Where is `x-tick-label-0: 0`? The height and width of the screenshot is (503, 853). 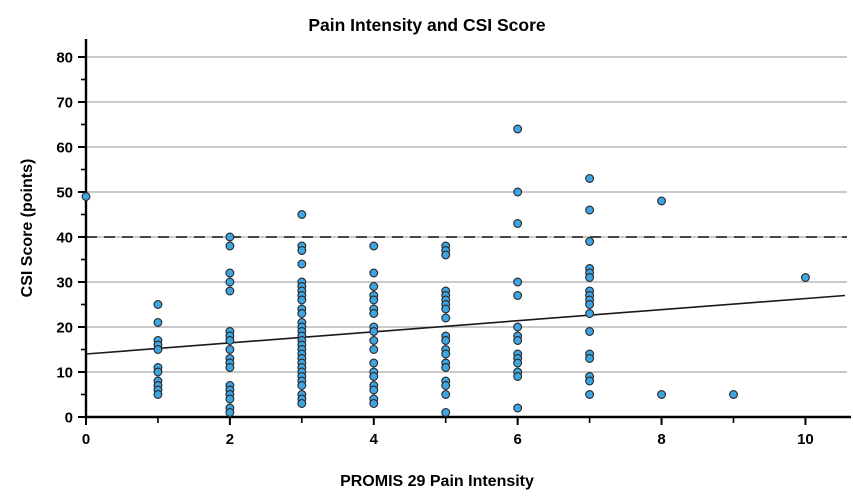
x-tick-label-0: 0 is located at coordinates (86, 439).